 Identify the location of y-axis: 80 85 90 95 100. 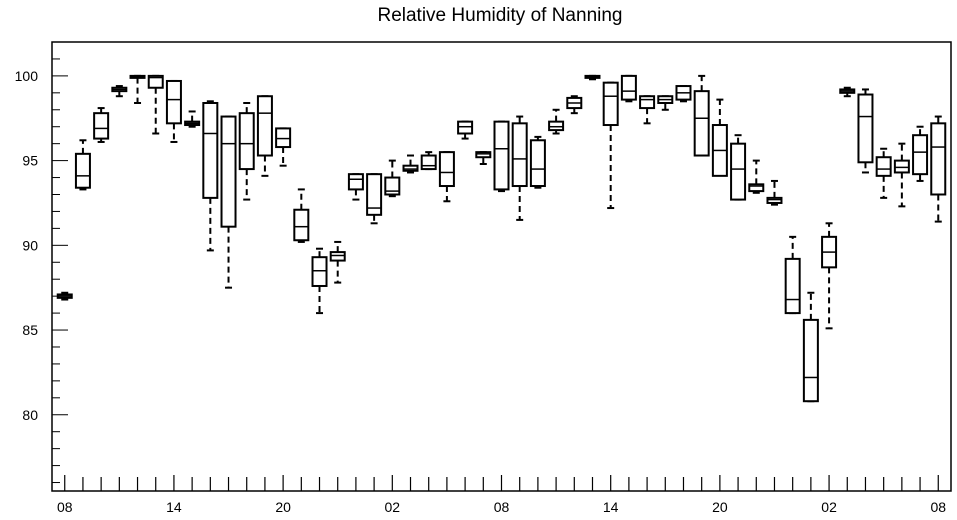
(41, 262).